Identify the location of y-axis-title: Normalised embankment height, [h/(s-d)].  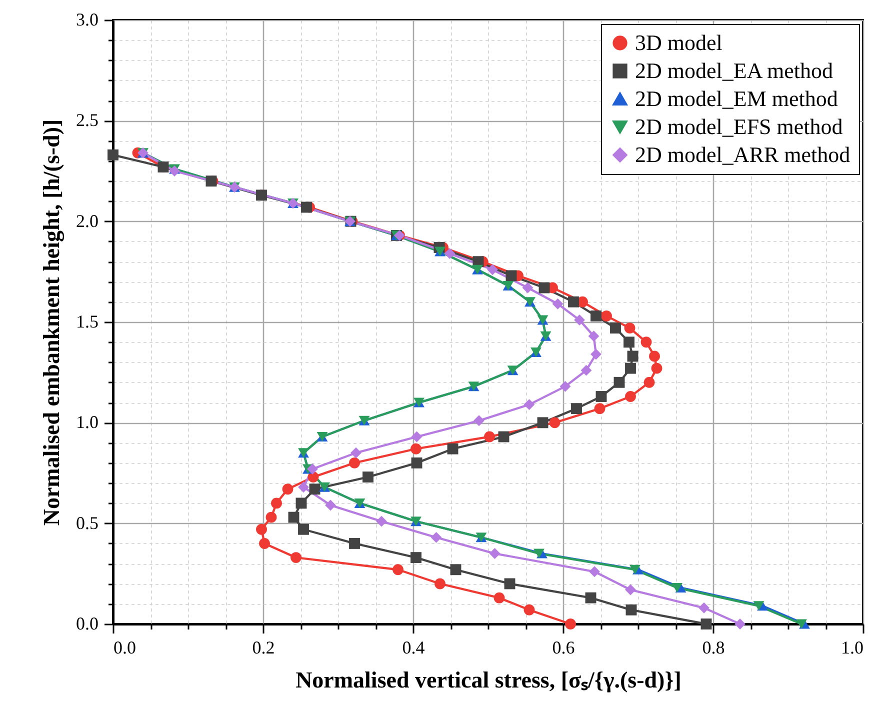
(52, 322).